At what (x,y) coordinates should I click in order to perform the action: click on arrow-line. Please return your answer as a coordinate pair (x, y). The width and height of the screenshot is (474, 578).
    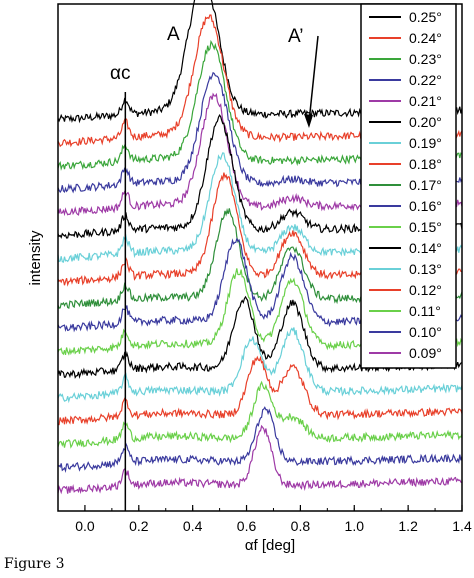
    Looking at the image, I should click on (313, 79).